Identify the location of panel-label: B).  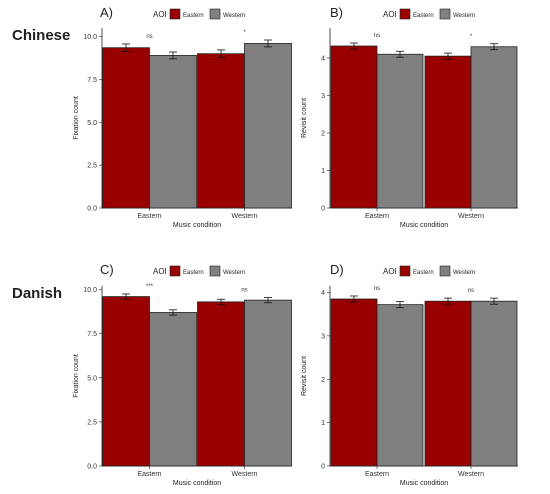
(336, 12).